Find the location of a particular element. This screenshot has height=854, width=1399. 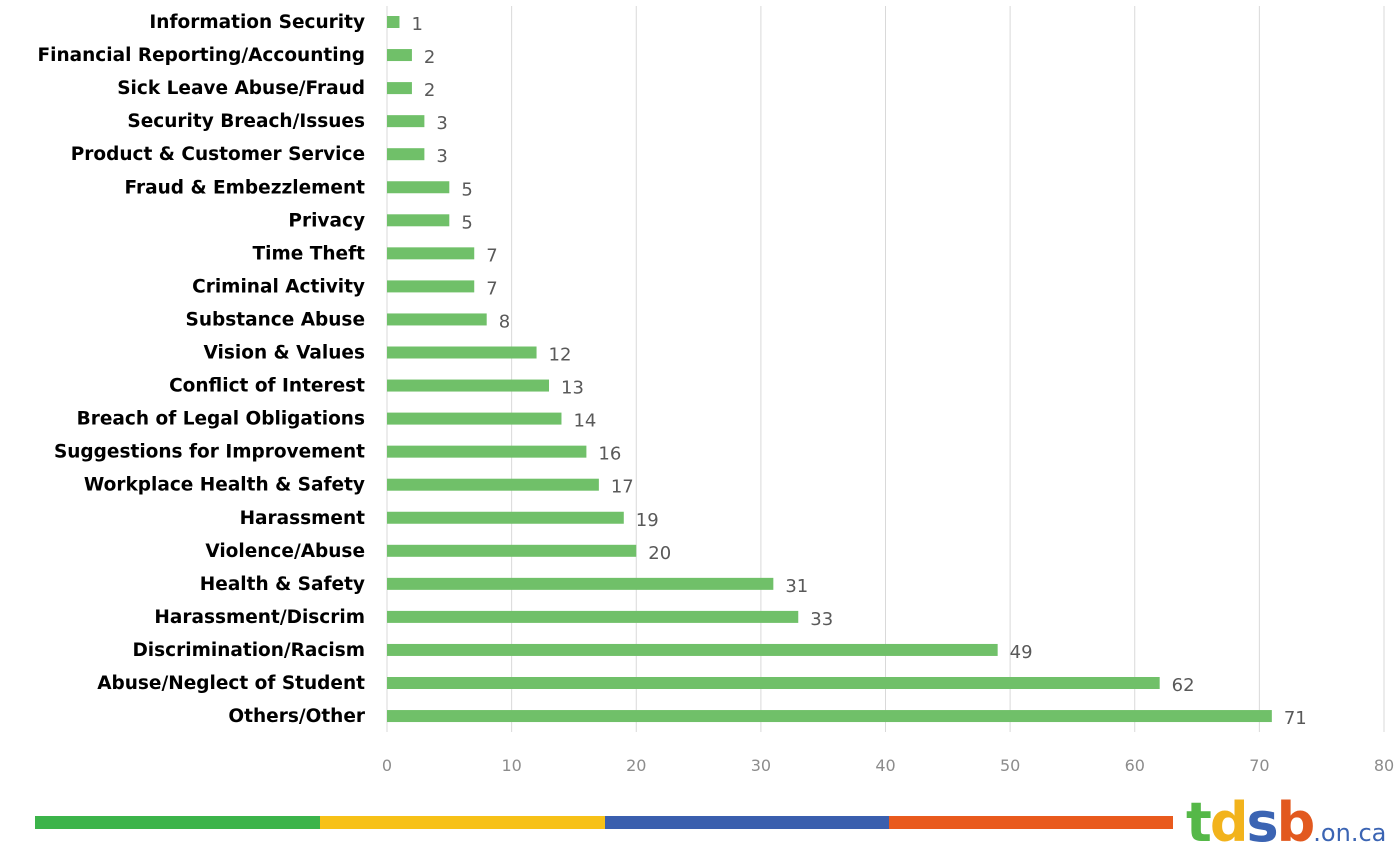

category-label: Fraud & Embezzlement is located at coordinates (245, 187).